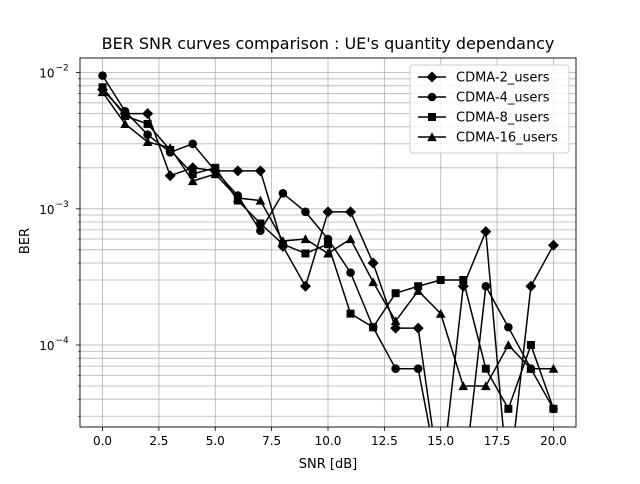 The height and width of the screenshot is (484, 640). Describe the element at coordinates (63, 341) in the screenshot. I see `y-tick-exponent: −4` at that location.